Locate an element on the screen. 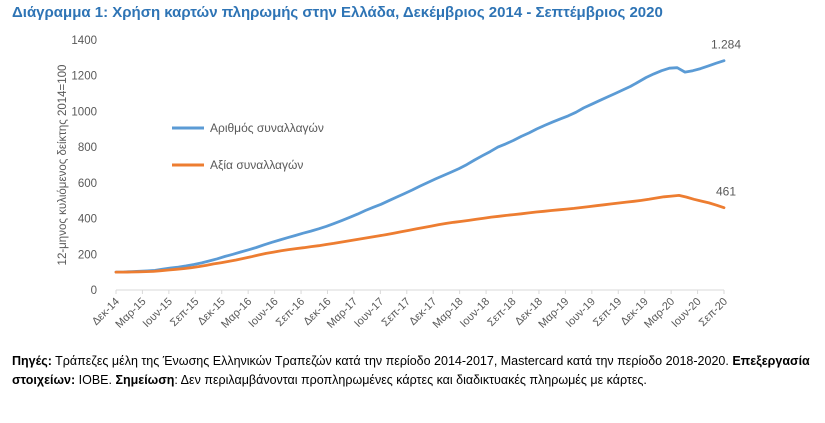 The image size is (825, 423). note-label: Σημείωση is located at coordinates (145, 380).